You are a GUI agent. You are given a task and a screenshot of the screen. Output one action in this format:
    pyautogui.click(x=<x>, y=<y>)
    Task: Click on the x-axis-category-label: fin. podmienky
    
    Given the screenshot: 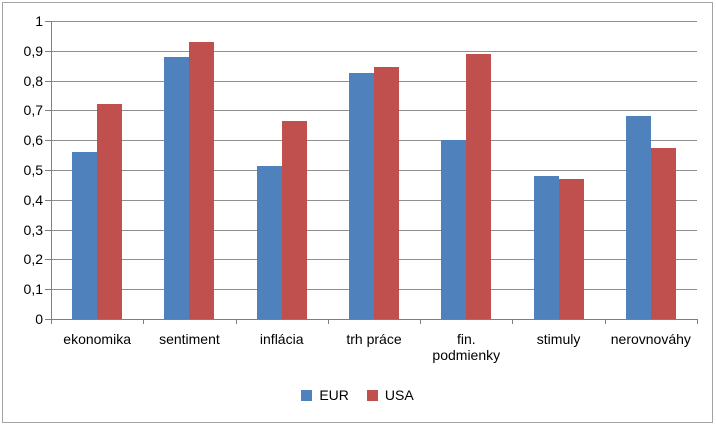 What is the action you would take?
    pyautogui.click(x=466, y=347)
    